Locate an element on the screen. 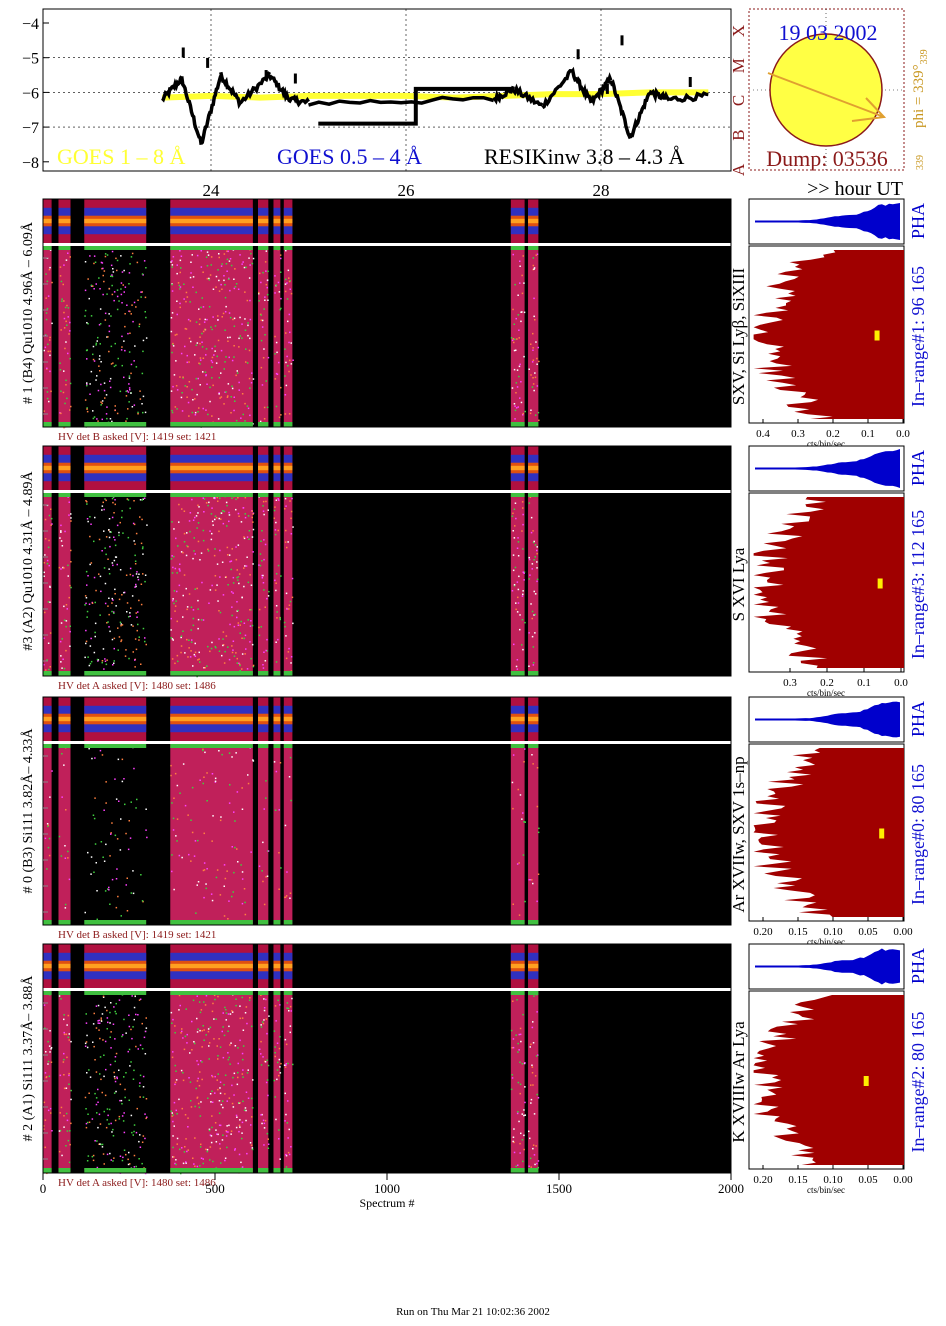  spectrum-edge-bottom is located at coordinates (211, 673).